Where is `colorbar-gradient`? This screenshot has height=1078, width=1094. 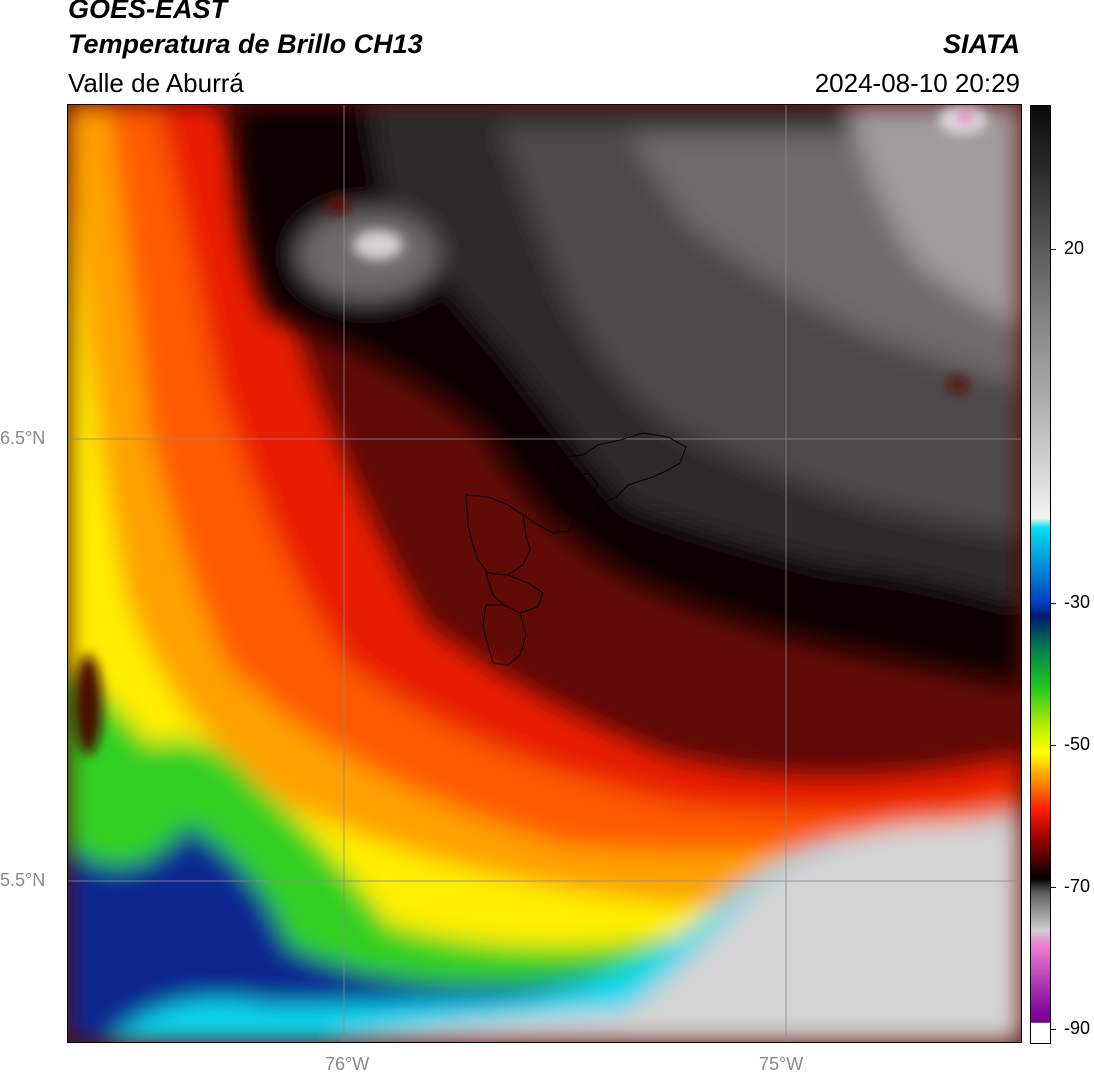 colorbar-gradient is located at coordinates (1040, 574).